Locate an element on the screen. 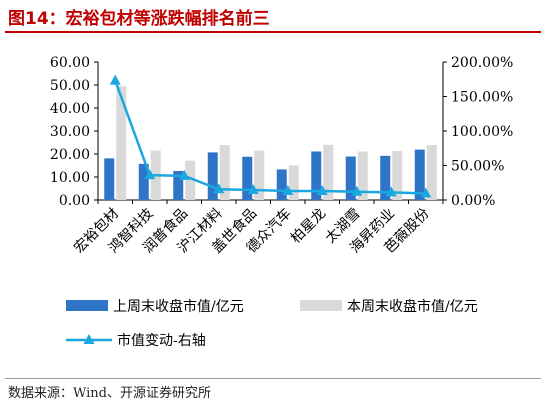 Image resolution: width=546 pixels, height=405 pixels. right-tick-label: 100.00% is located at coordinates (482, 132).